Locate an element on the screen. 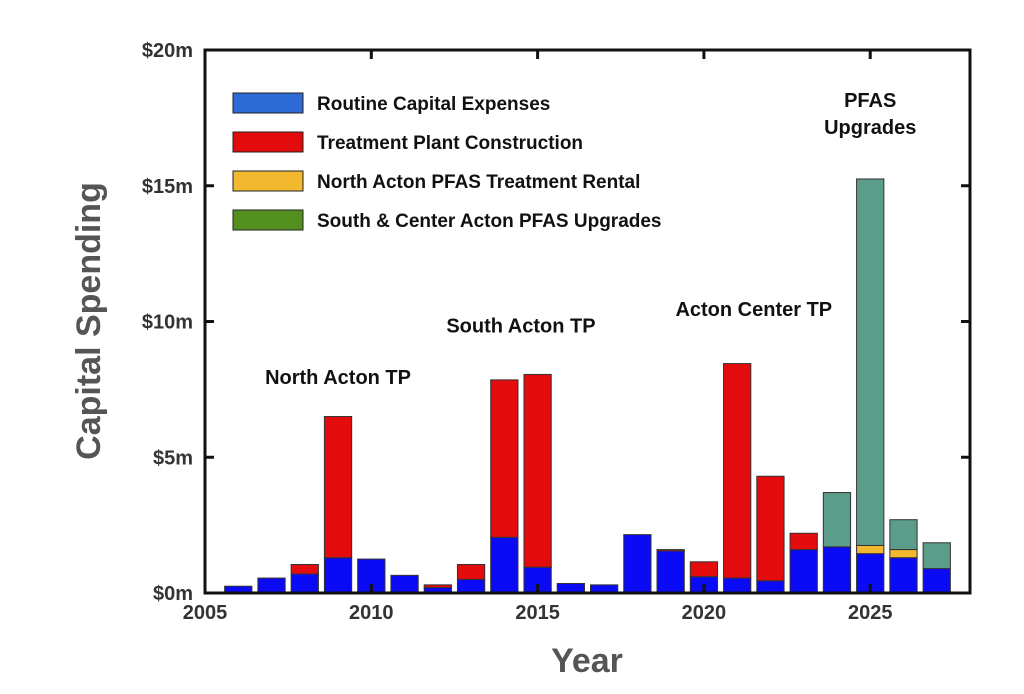 Image resolution: width=1024 pixels, height=694 pixels. y-tick-label: $0m is located at coordinates (173, 594).